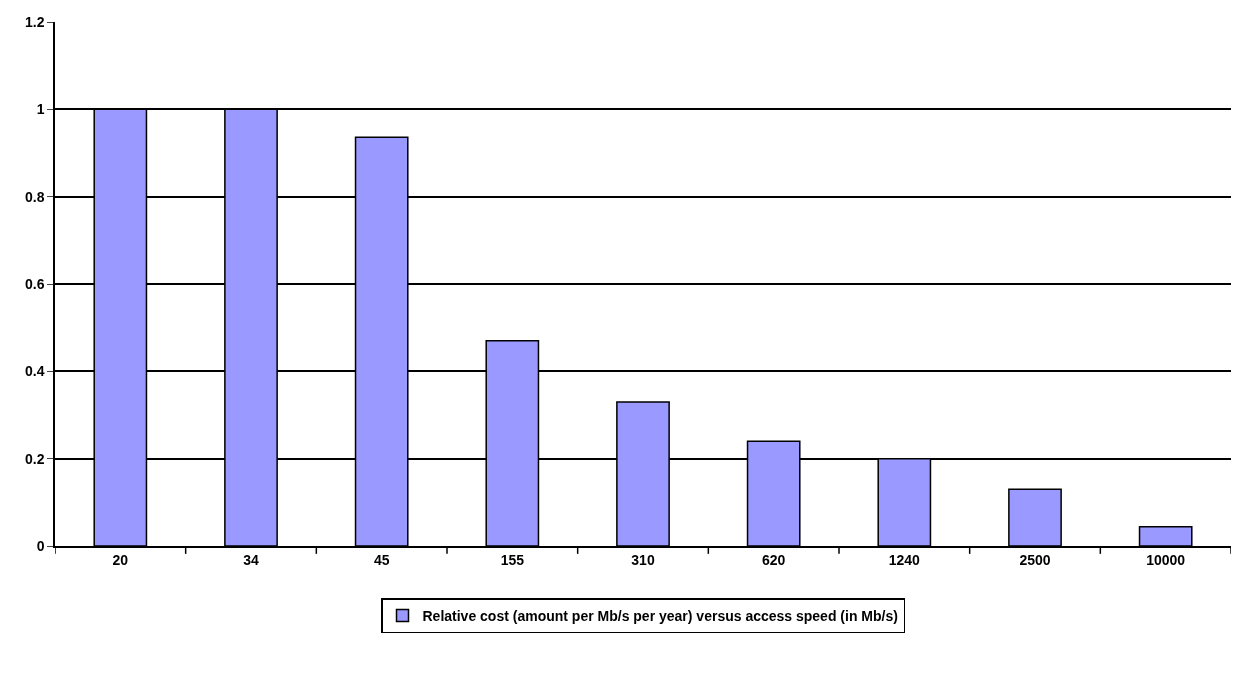  Describe the element at coordinates (904, 559) in the screenshot. I see `x-tick-label: 1240` at that location.